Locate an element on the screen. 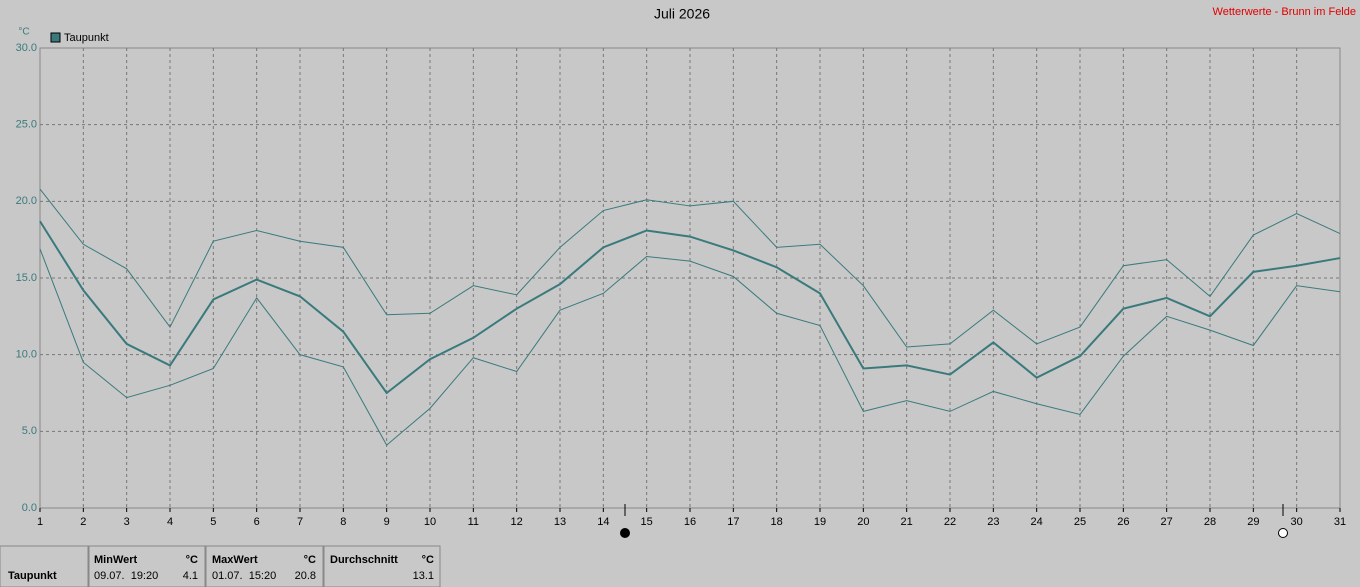 The width and height of the screenshot is (1360, 587). x-tick-label: 10 is located at coordinates (430, 522).